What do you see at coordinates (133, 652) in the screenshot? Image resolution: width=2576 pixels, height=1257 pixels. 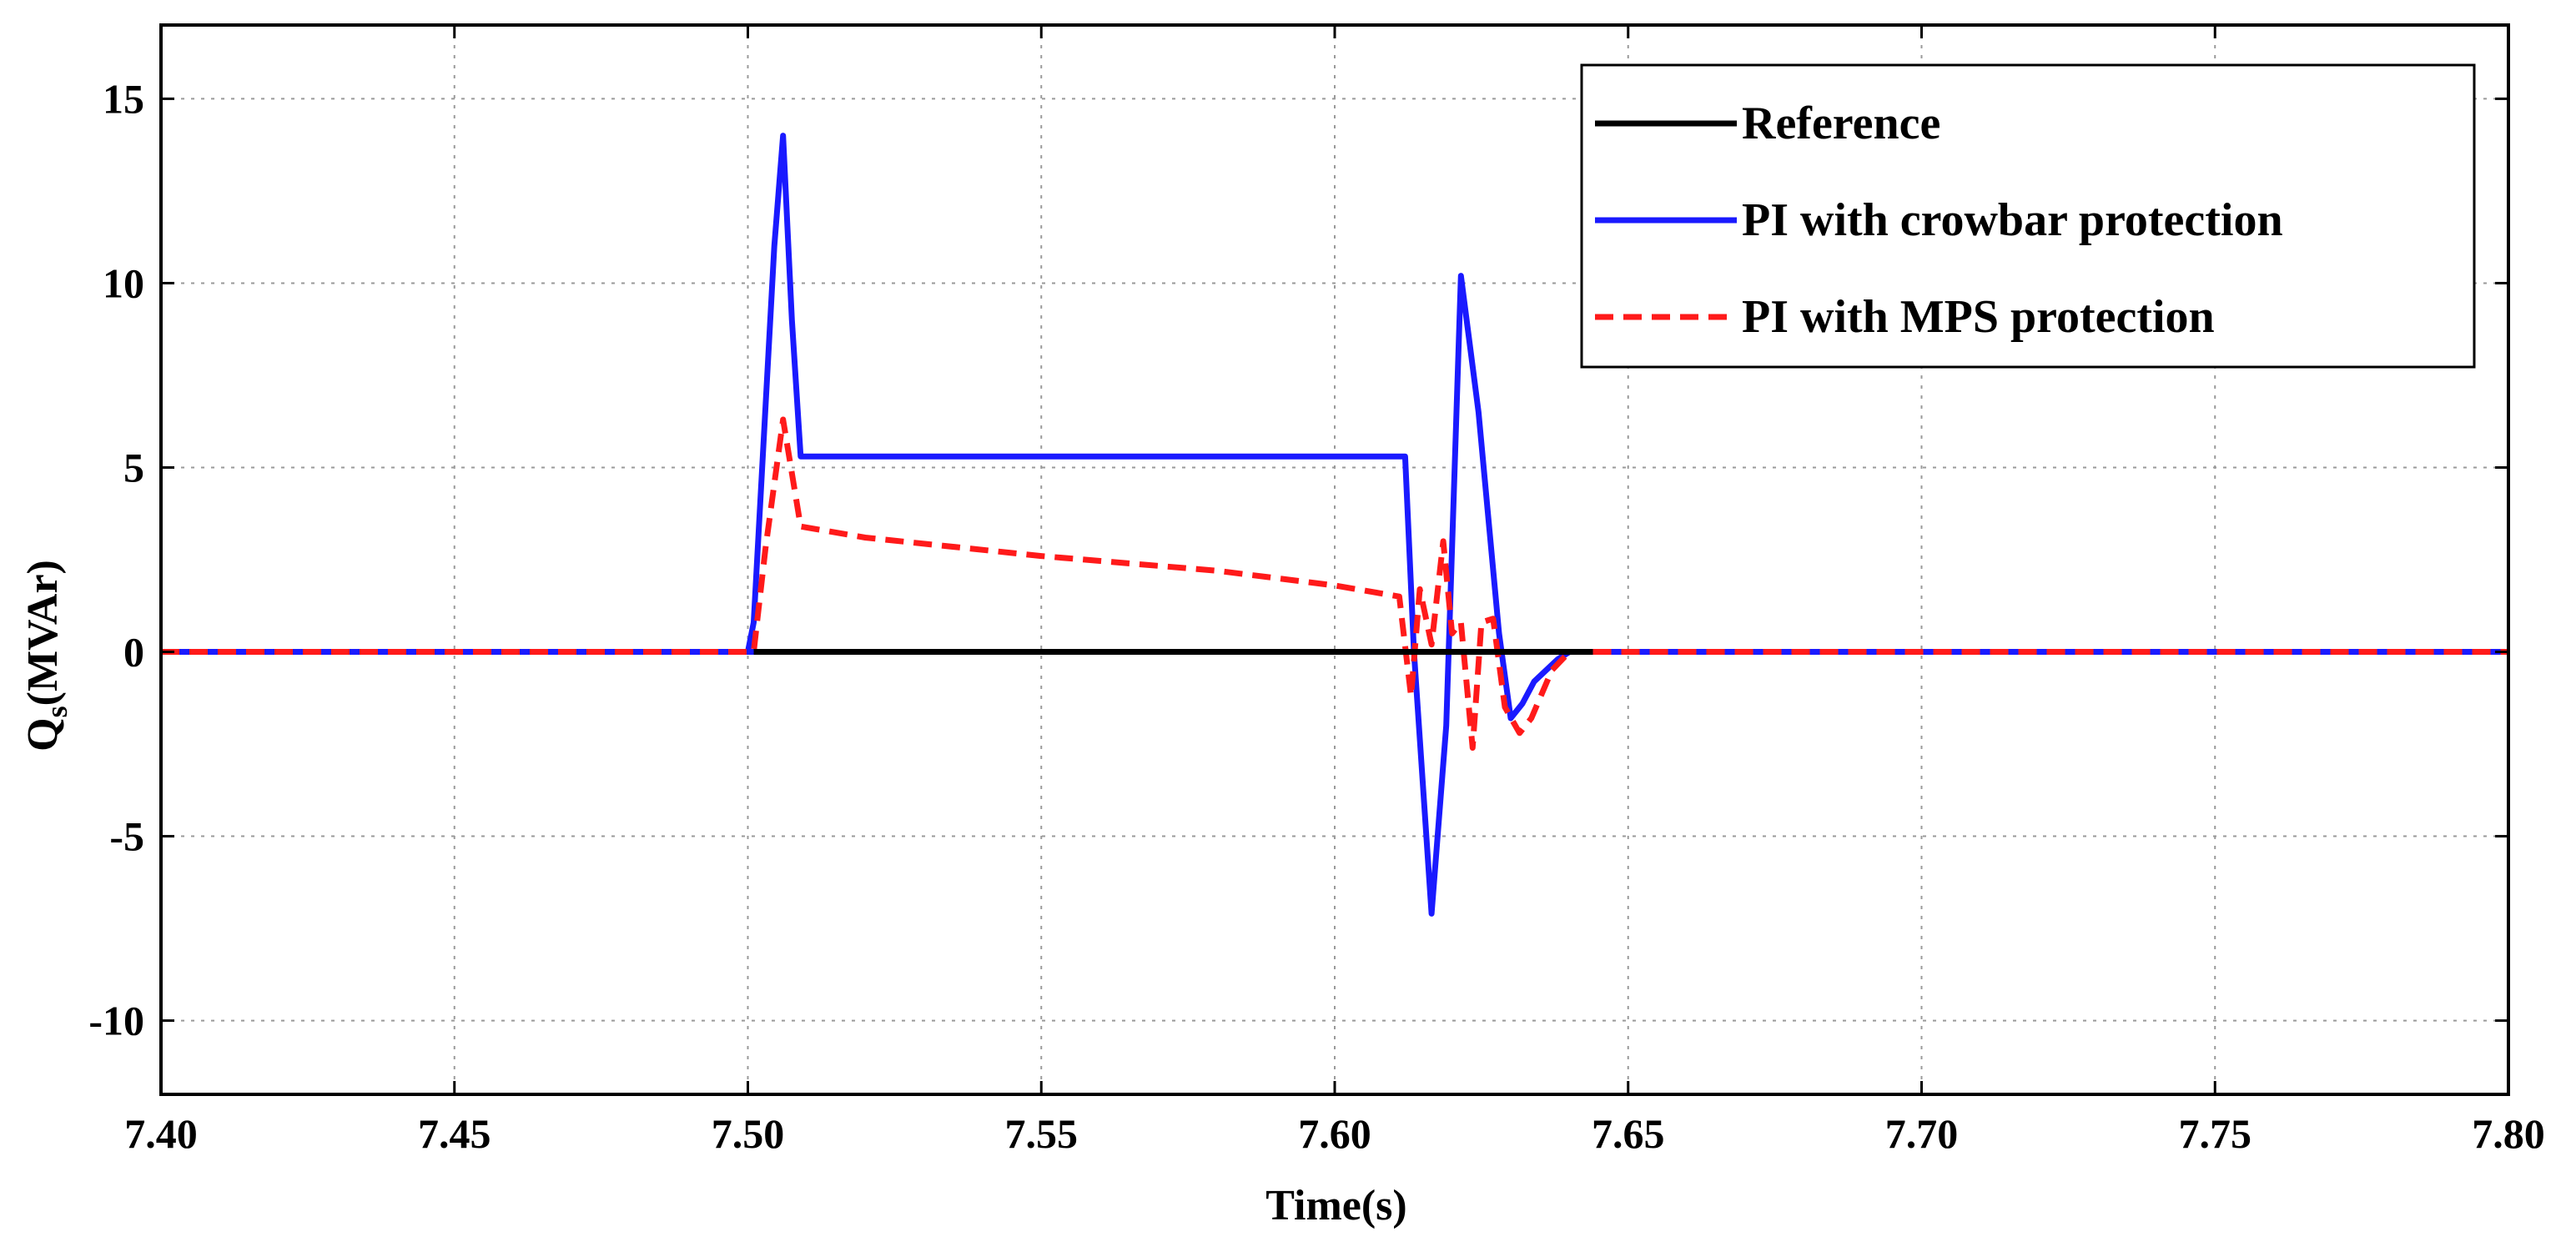 I see `y-tick-label: 0` at bounding box center [133, 652].